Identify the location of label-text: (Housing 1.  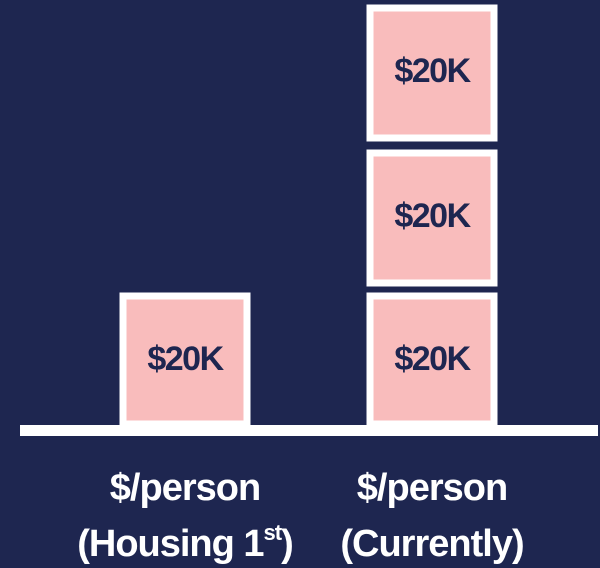
(170, 544).